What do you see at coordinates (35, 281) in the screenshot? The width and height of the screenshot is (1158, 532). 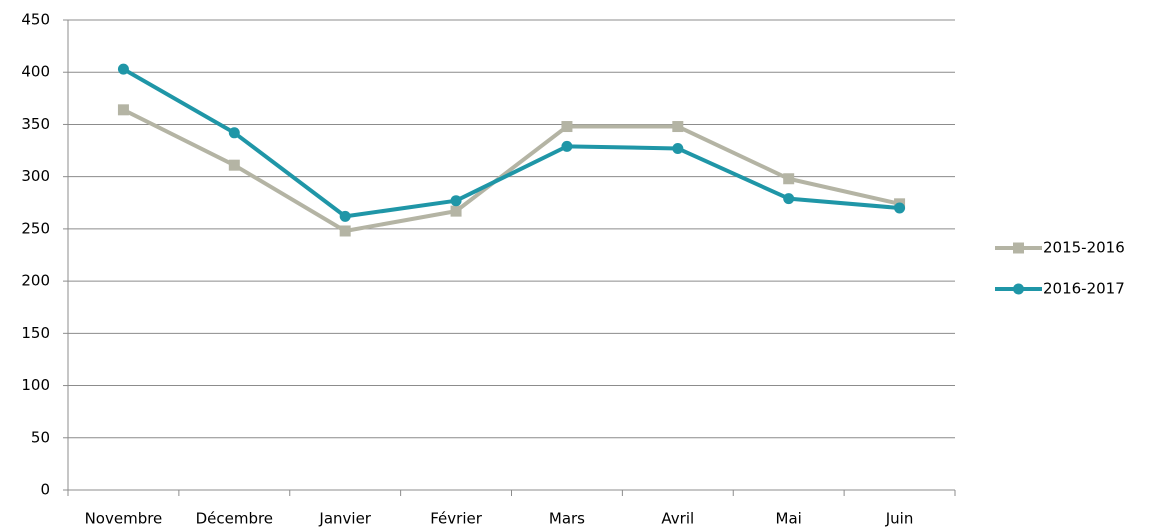 I see `y-tick-label: 200` at bounding box center [35, 281].